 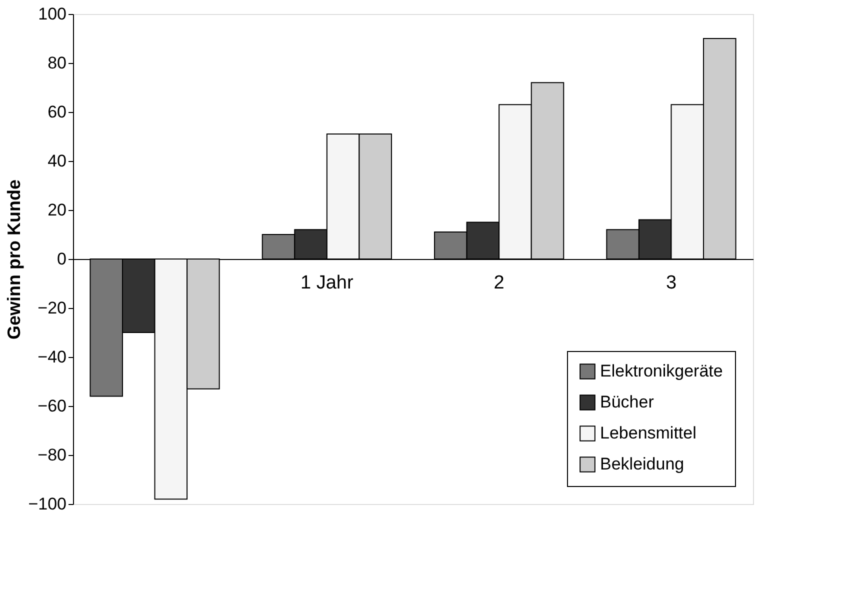 What do you see at coordinates (327, 283) in the screenshot?
I see `x-tick-label: 1 Jahr` at bounding box center [327, 283].